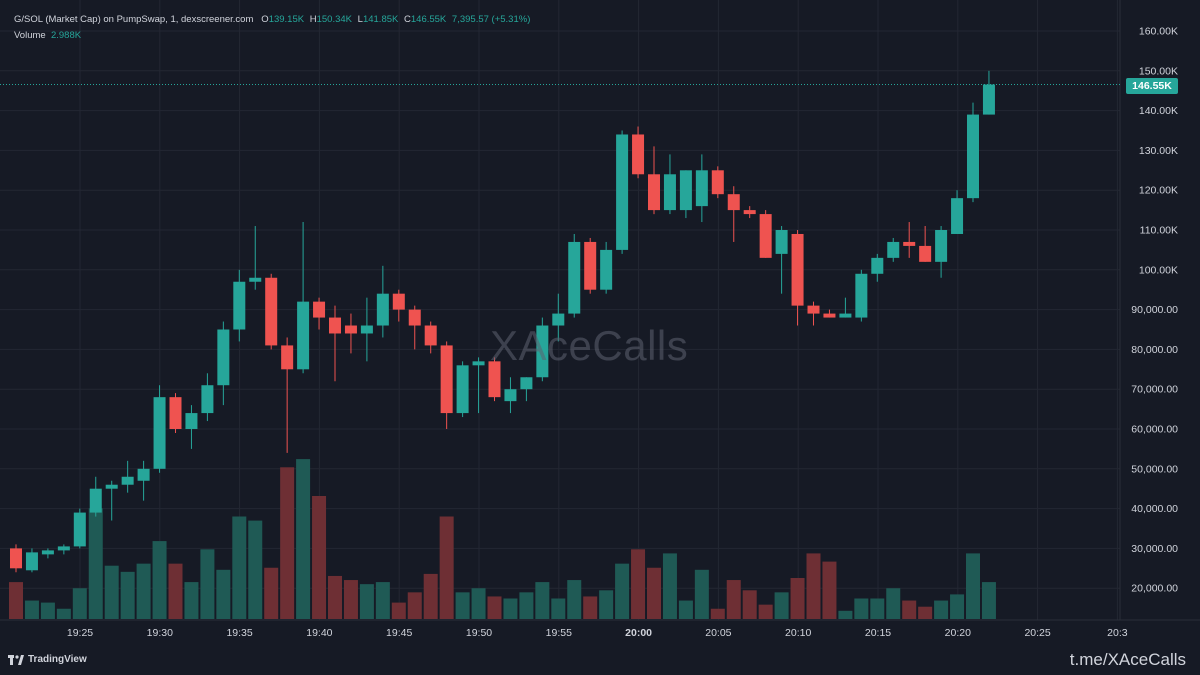 The image size is (1200, 675). I want to click on low-key: L, so click(360, 19).